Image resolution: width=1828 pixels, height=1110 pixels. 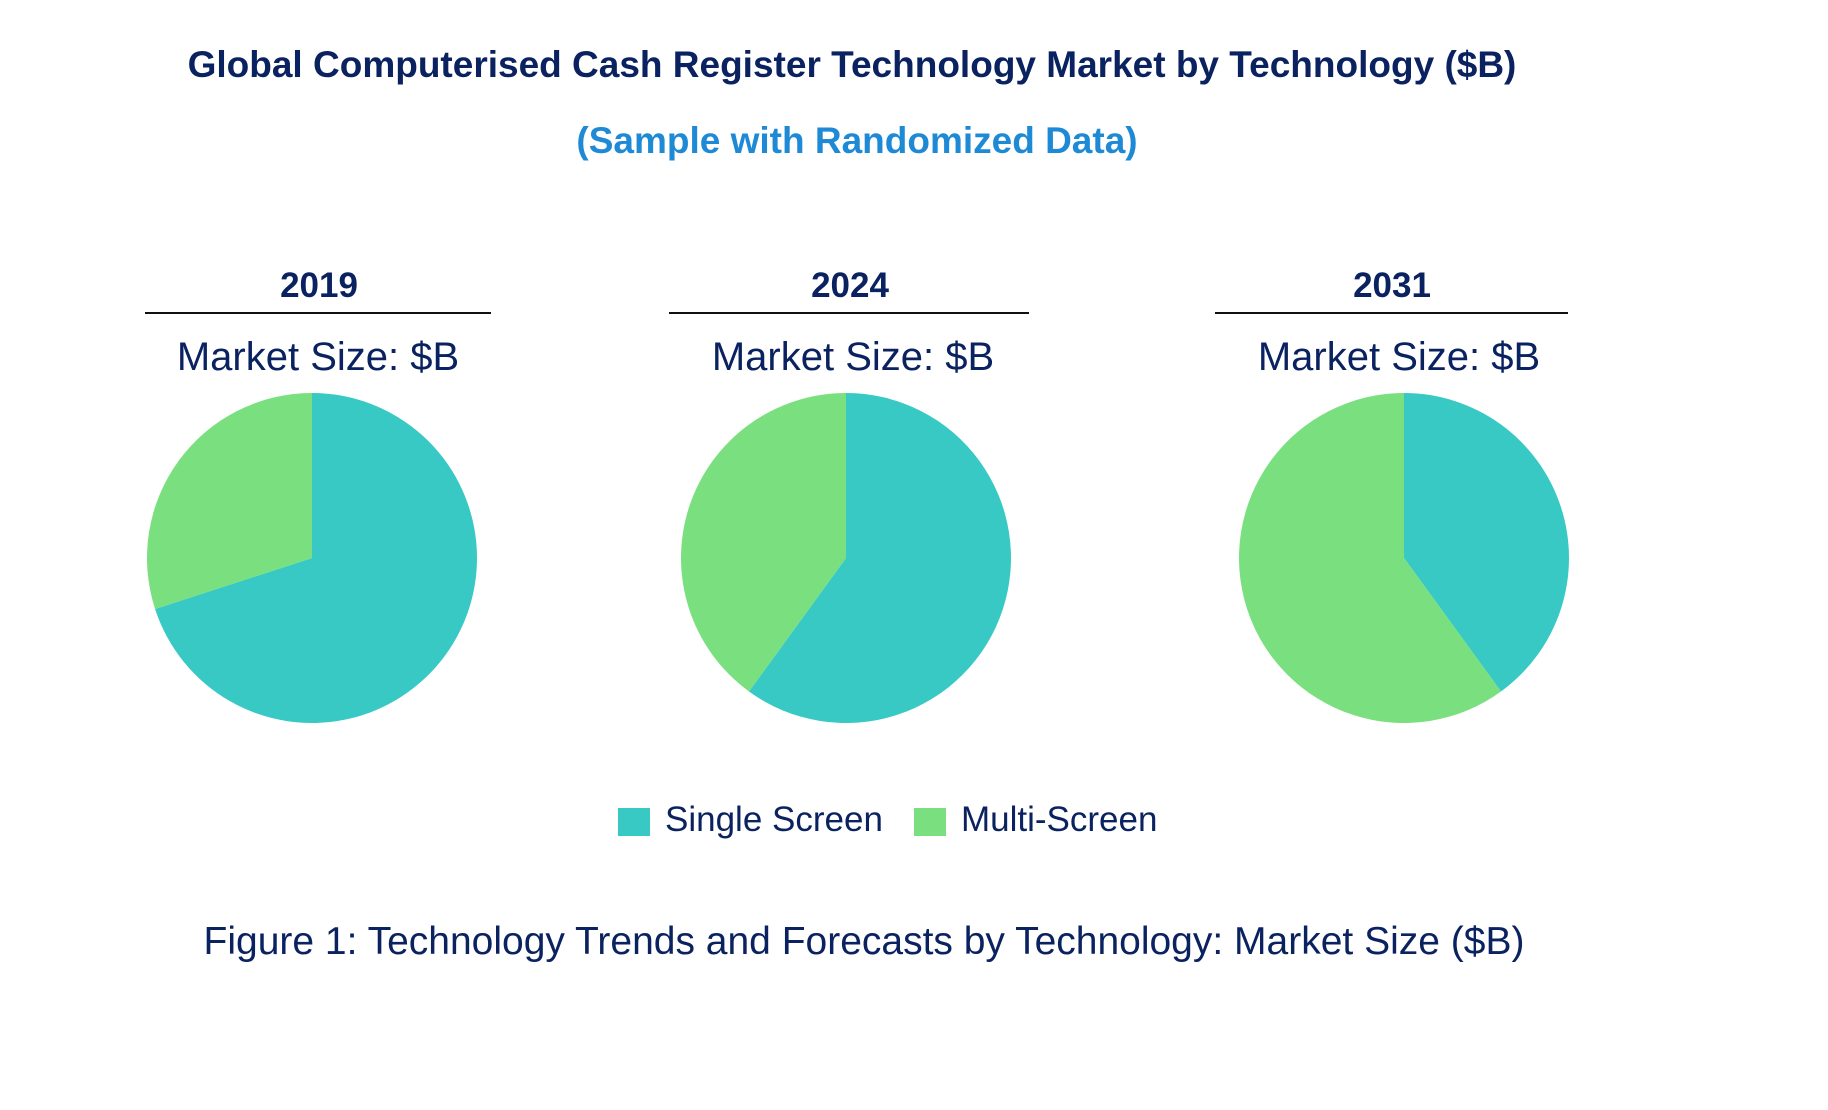 I want to click on market-size-label-2031: Market Size: $B, so click(x=1399, y=357).